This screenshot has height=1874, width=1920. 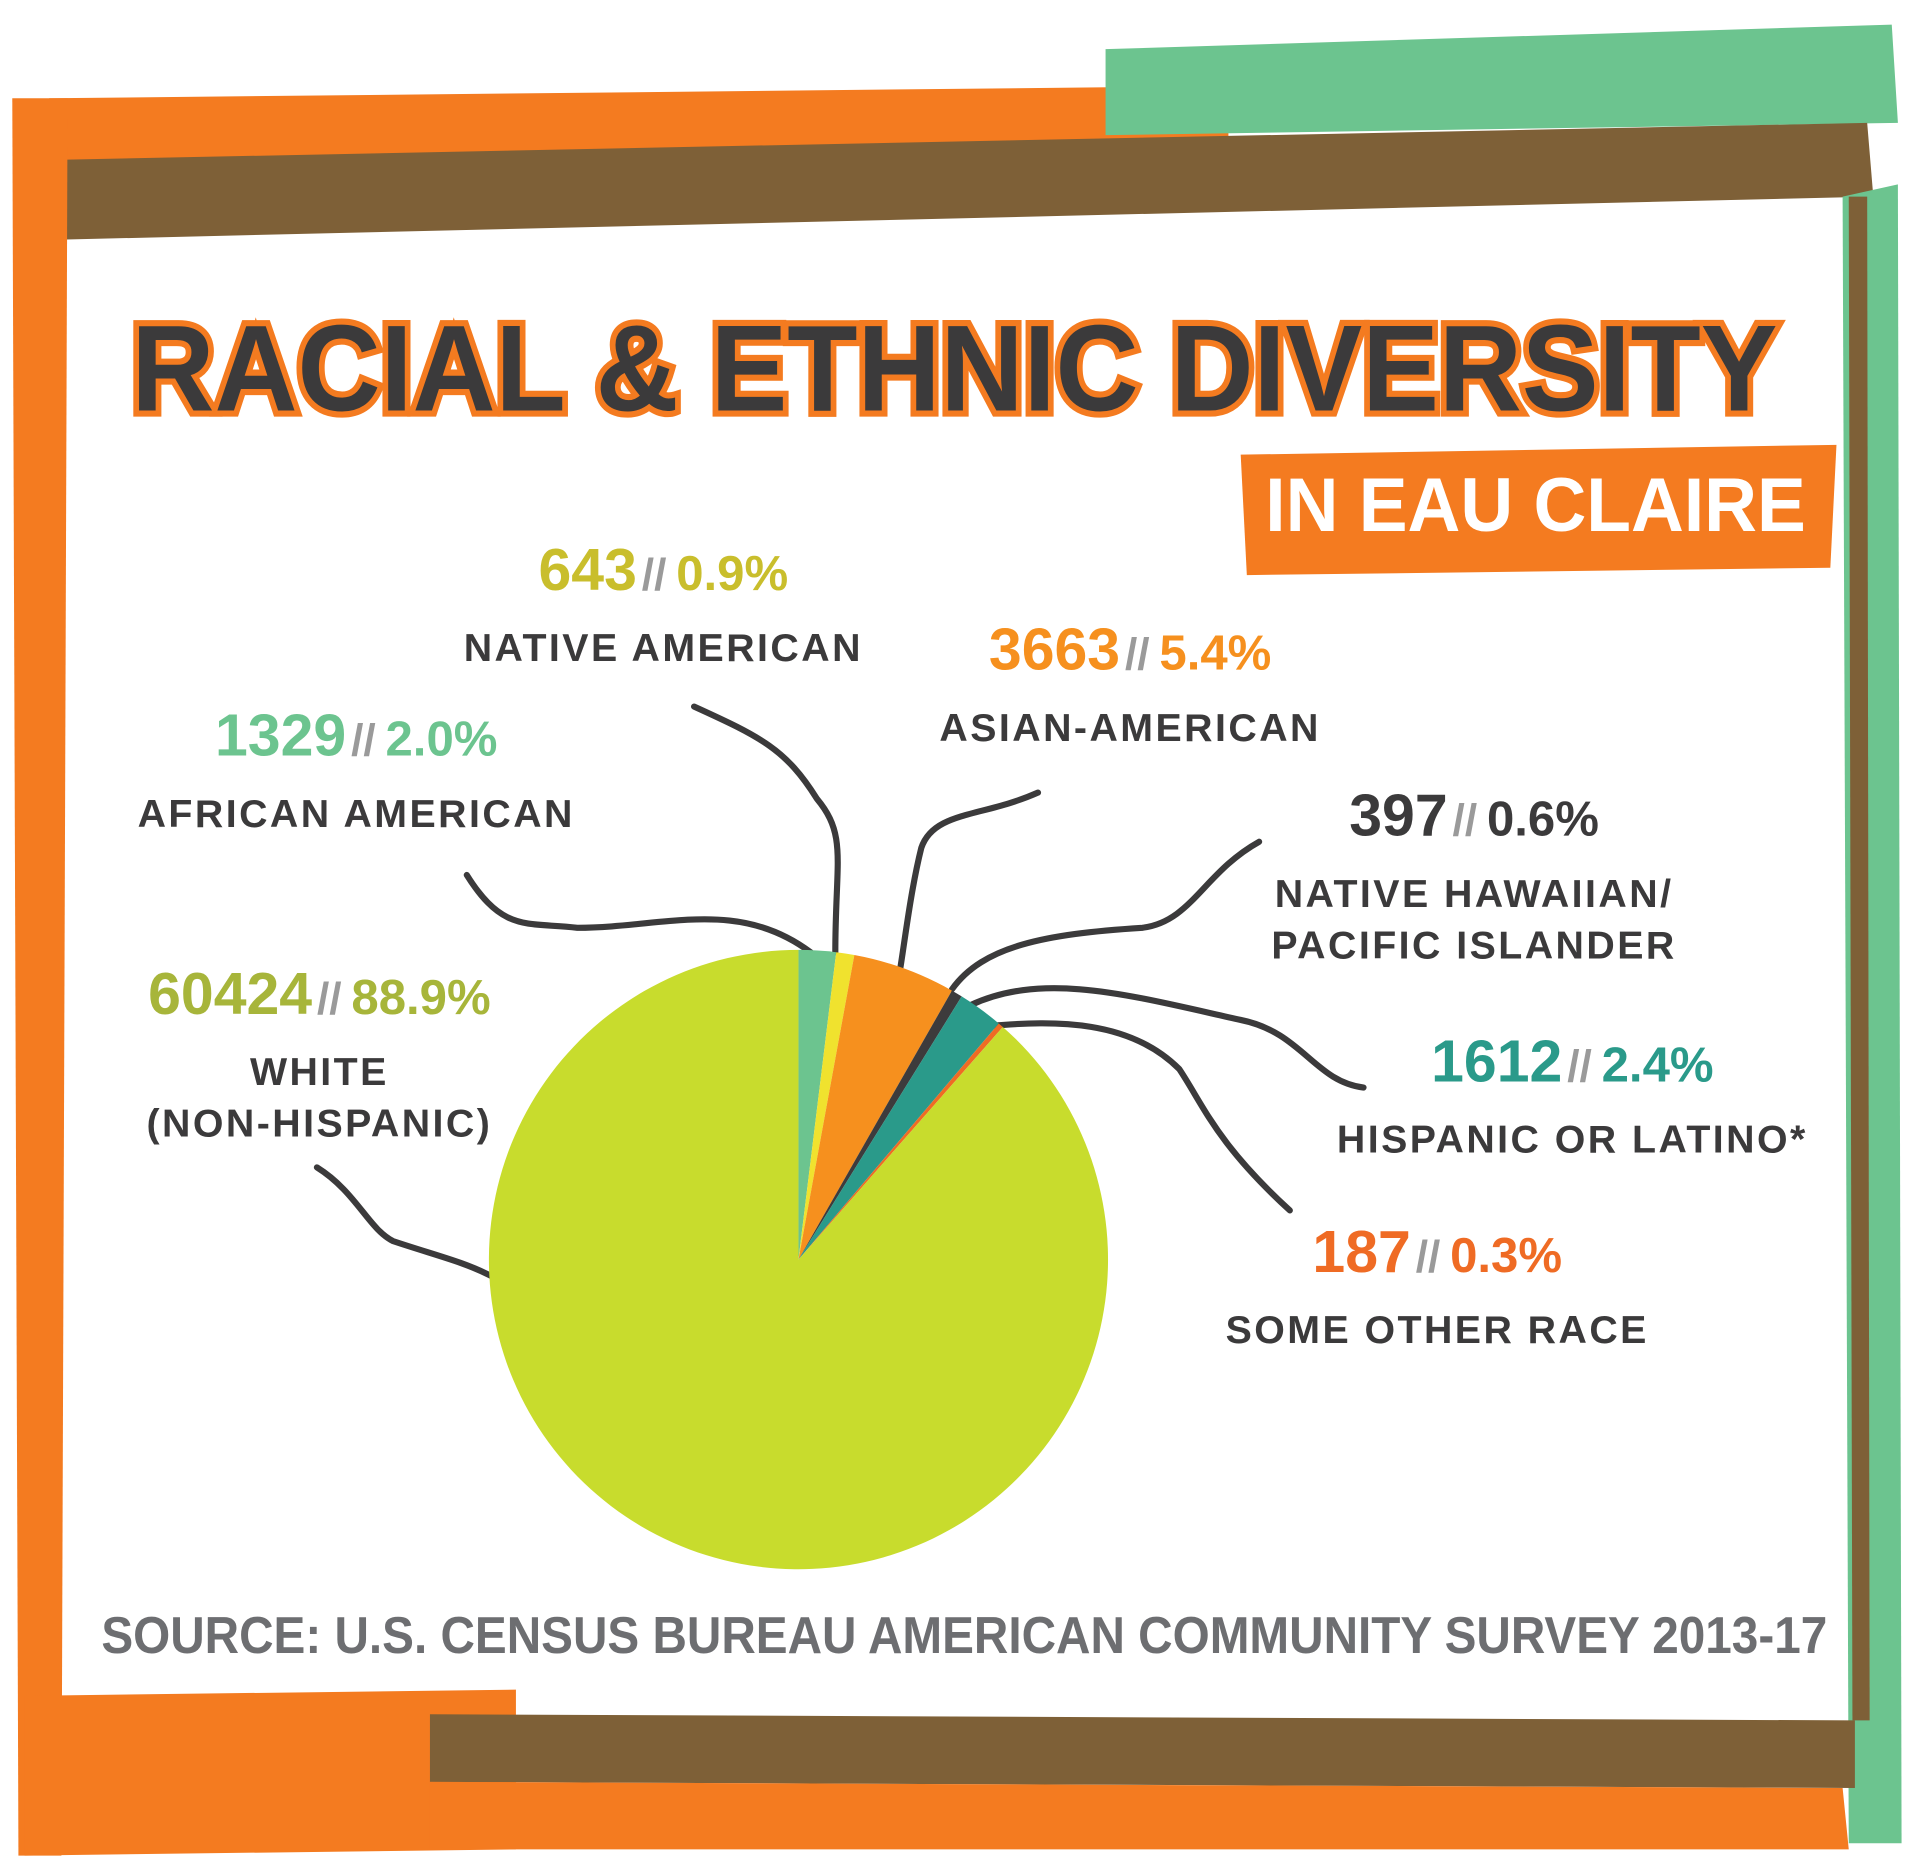 What do you see at coordinates (230, 994) in the screenshot?
I see `count-label: 60424` at bounding box center [230, 994].